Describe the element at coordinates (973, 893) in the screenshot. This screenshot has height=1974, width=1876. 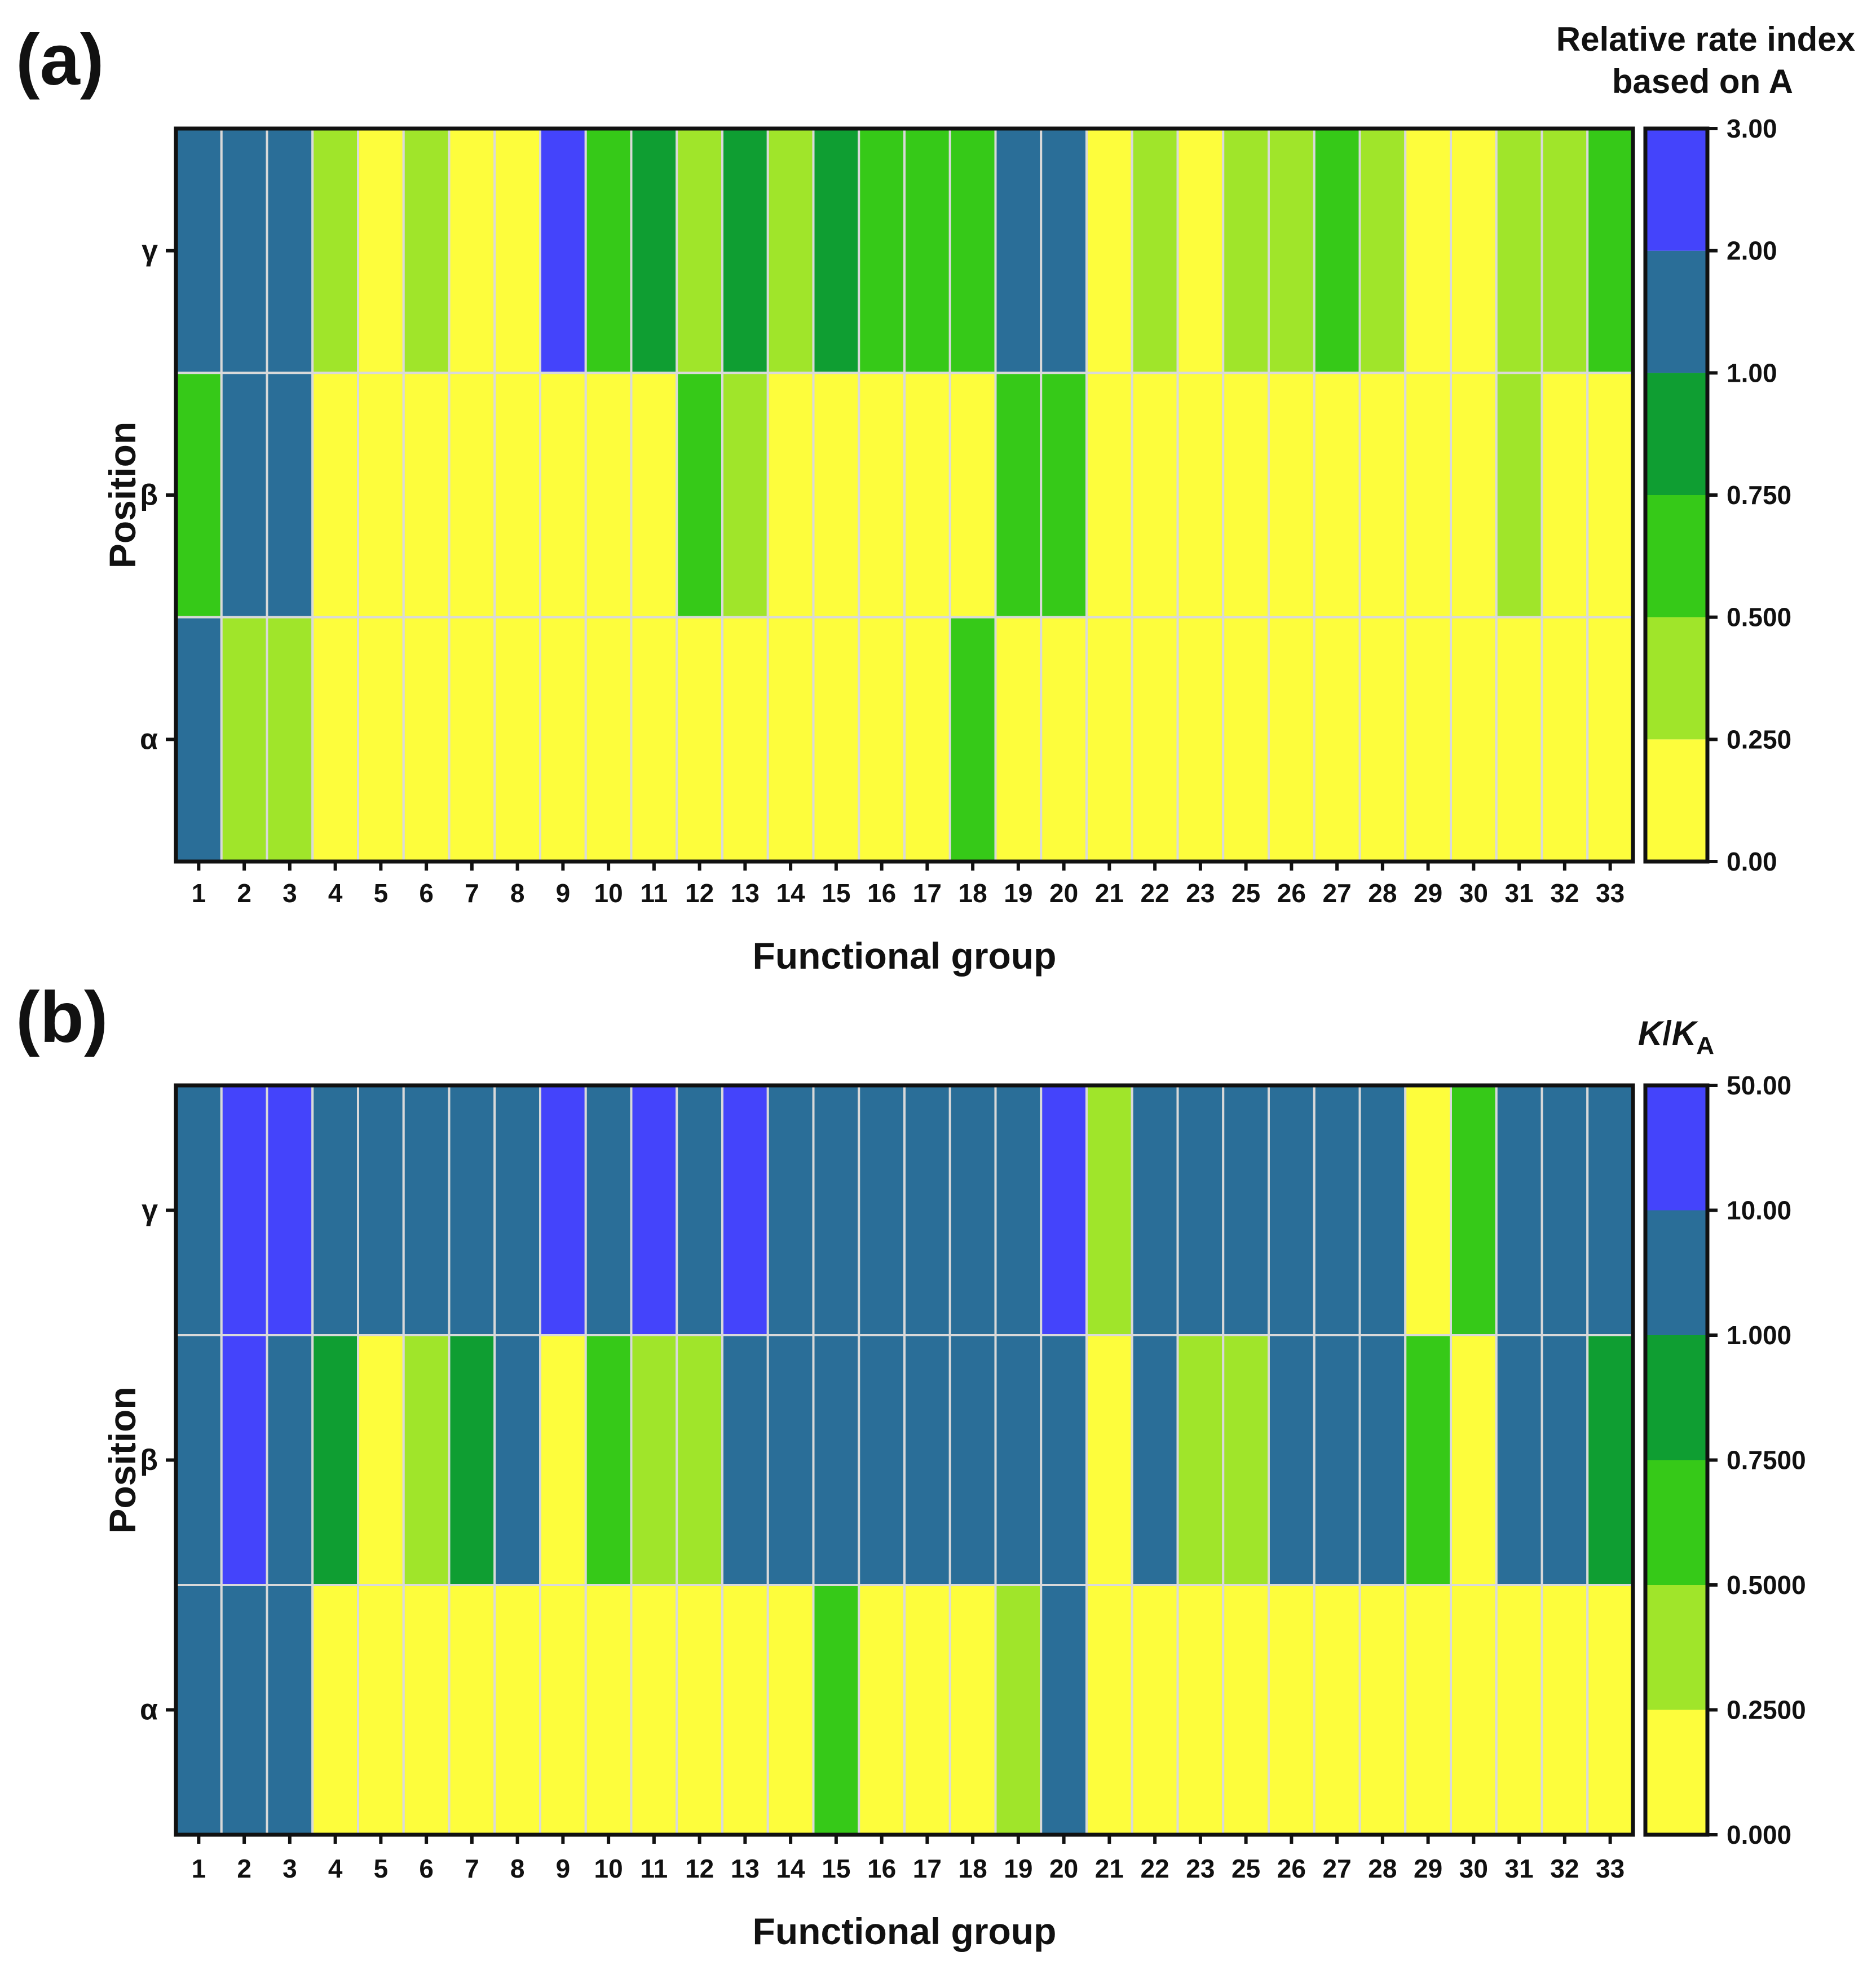
I see `x-tick-label: 18` at that location.